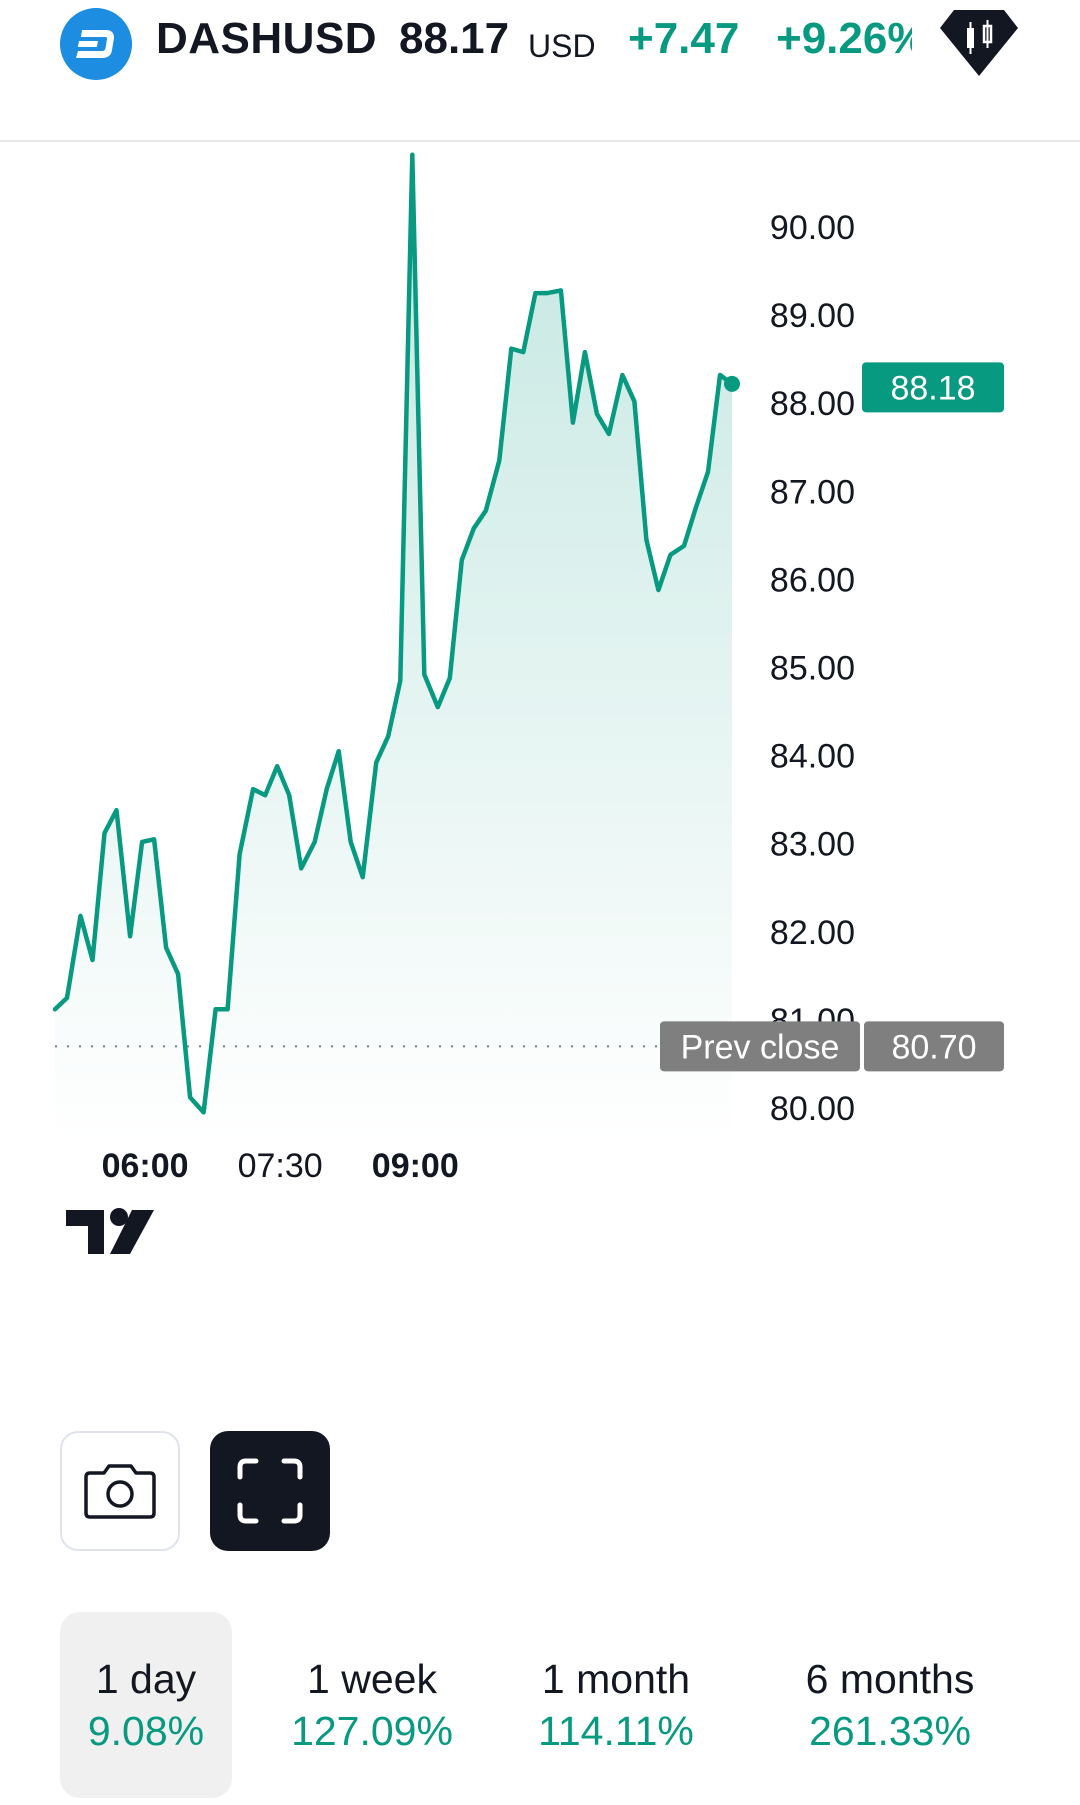 Image resolution: width=1080 pixels, height=1805 pixels. I want to click on x-tick-label: 09:00, so click(415, 1166).